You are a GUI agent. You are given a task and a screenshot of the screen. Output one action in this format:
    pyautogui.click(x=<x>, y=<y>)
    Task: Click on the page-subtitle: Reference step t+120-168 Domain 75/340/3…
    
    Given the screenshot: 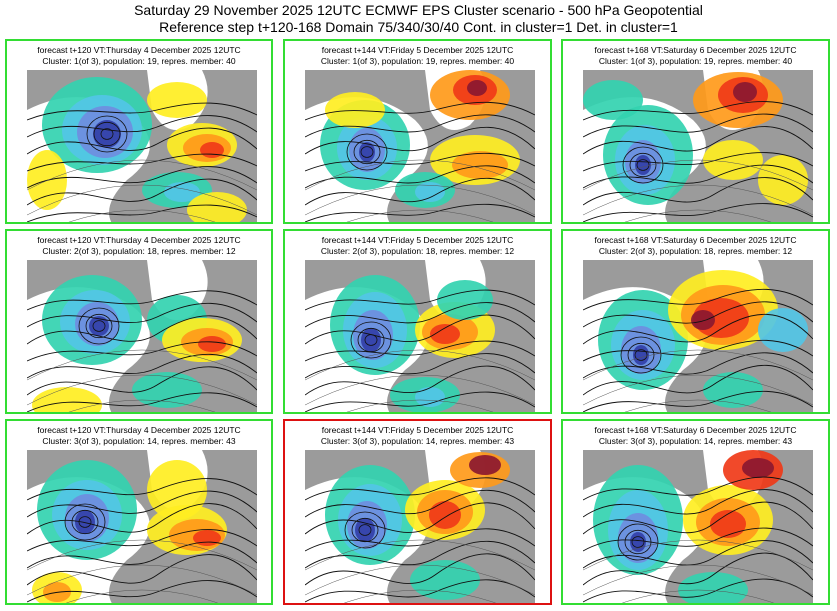 What is the action you would take?
    pyautogui.click(x=418, y=27)
    